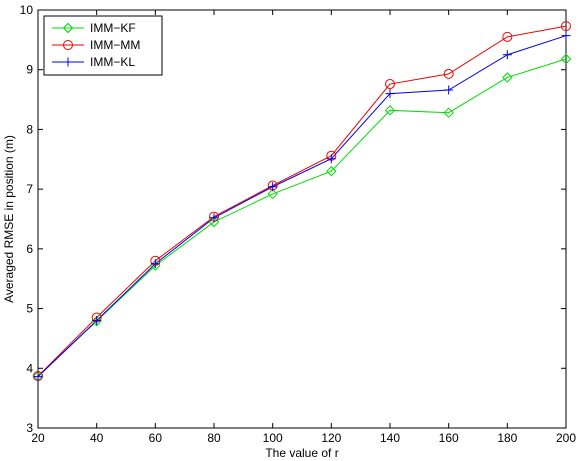  I want to click on y-tick-label: 9, so click(29, 70).